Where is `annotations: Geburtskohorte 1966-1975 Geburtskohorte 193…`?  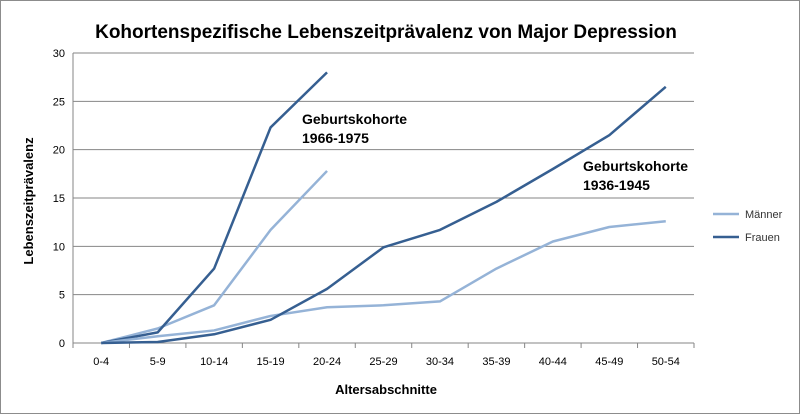
annotations: Geburtskohorte 1966-1975 Geburtskohorte 193… is located at coordinates (495, 152).